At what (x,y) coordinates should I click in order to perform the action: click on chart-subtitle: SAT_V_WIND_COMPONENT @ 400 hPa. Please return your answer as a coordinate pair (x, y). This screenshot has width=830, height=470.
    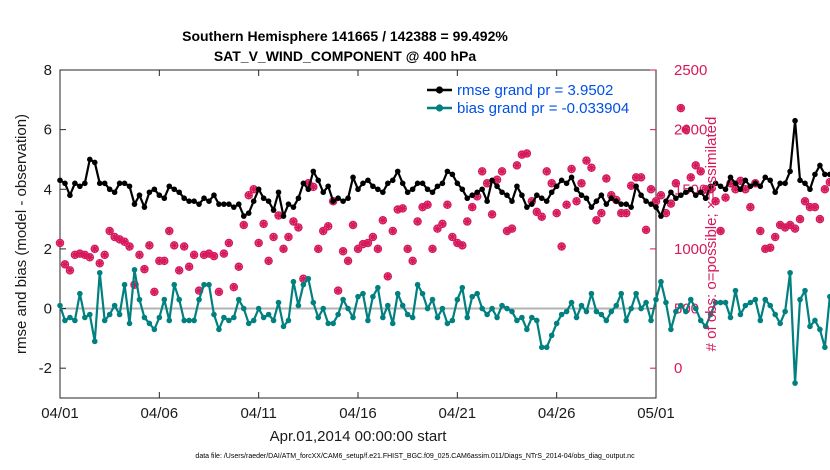
    Looking at the image, I should click on (345, 56).